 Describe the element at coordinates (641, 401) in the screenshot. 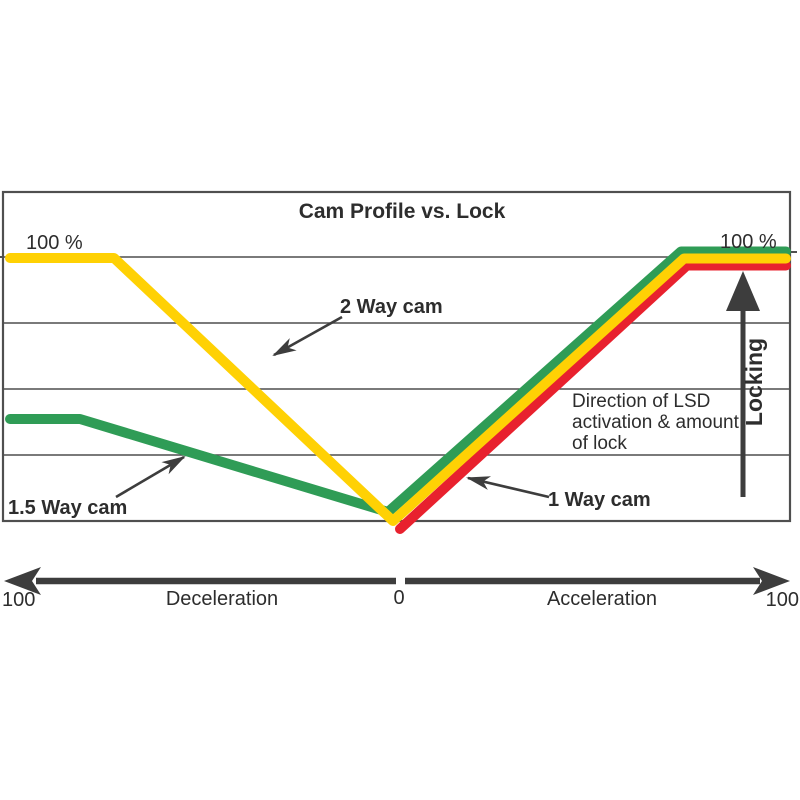

I see `direction-note-line1: Direction of LSD` at that location.